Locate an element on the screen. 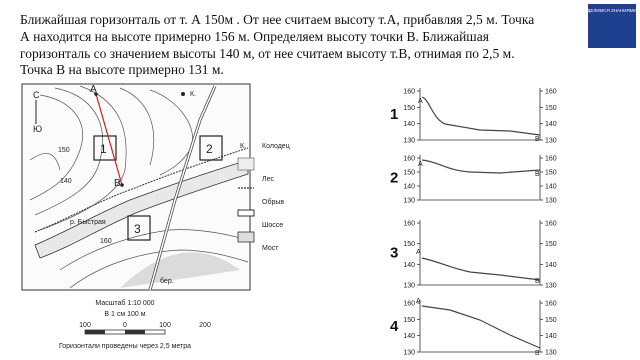  map-label: С is located at coordinates (36, 95).